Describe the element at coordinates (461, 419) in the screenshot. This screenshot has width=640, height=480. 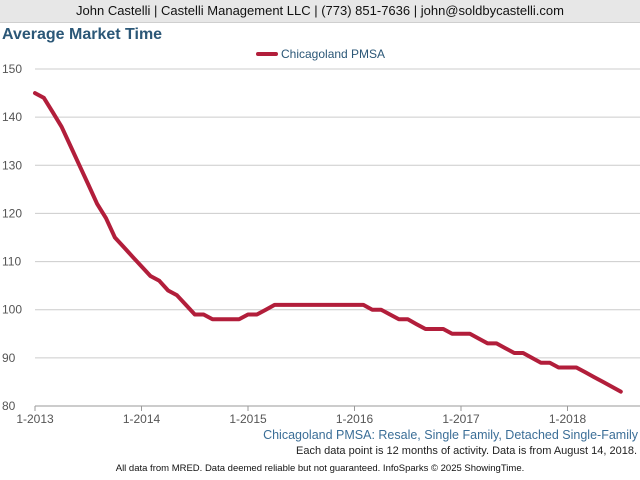
I see `x-tick-label: 1-2017` at that location.